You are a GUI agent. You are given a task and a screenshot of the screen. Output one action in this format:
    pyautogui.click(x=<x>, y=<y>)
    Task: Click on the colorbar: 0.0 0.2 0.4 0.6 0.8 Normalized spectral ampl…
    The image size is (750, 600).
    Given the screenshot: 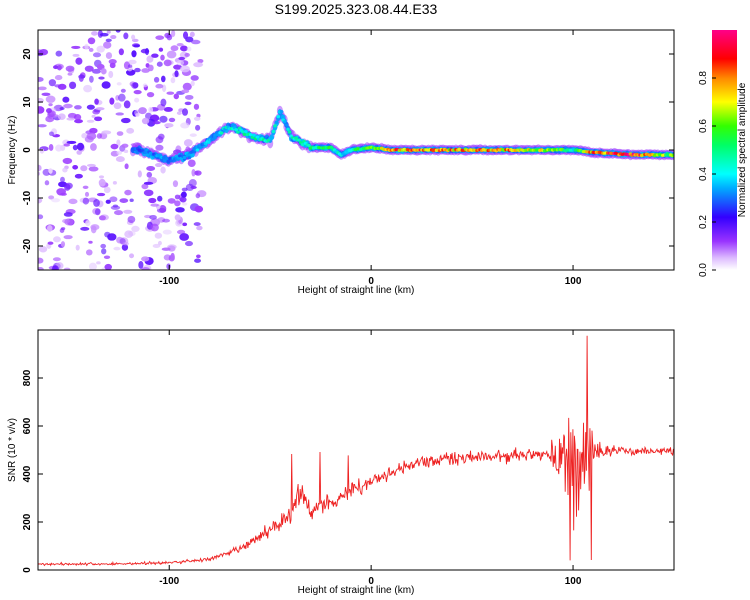 What is the action you would take?
    pyautogui.click(x=723, y=153)
    